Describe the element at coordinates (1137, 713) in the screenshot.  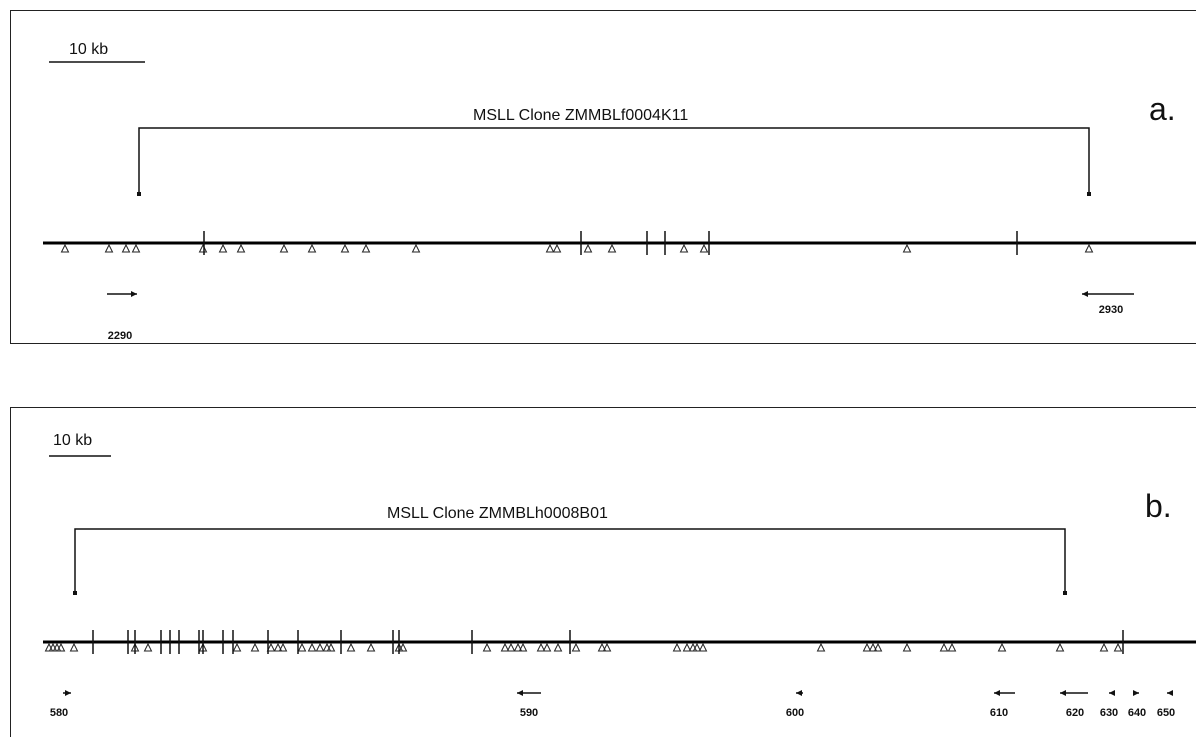
I see `primer-label-640: 640` at that location.